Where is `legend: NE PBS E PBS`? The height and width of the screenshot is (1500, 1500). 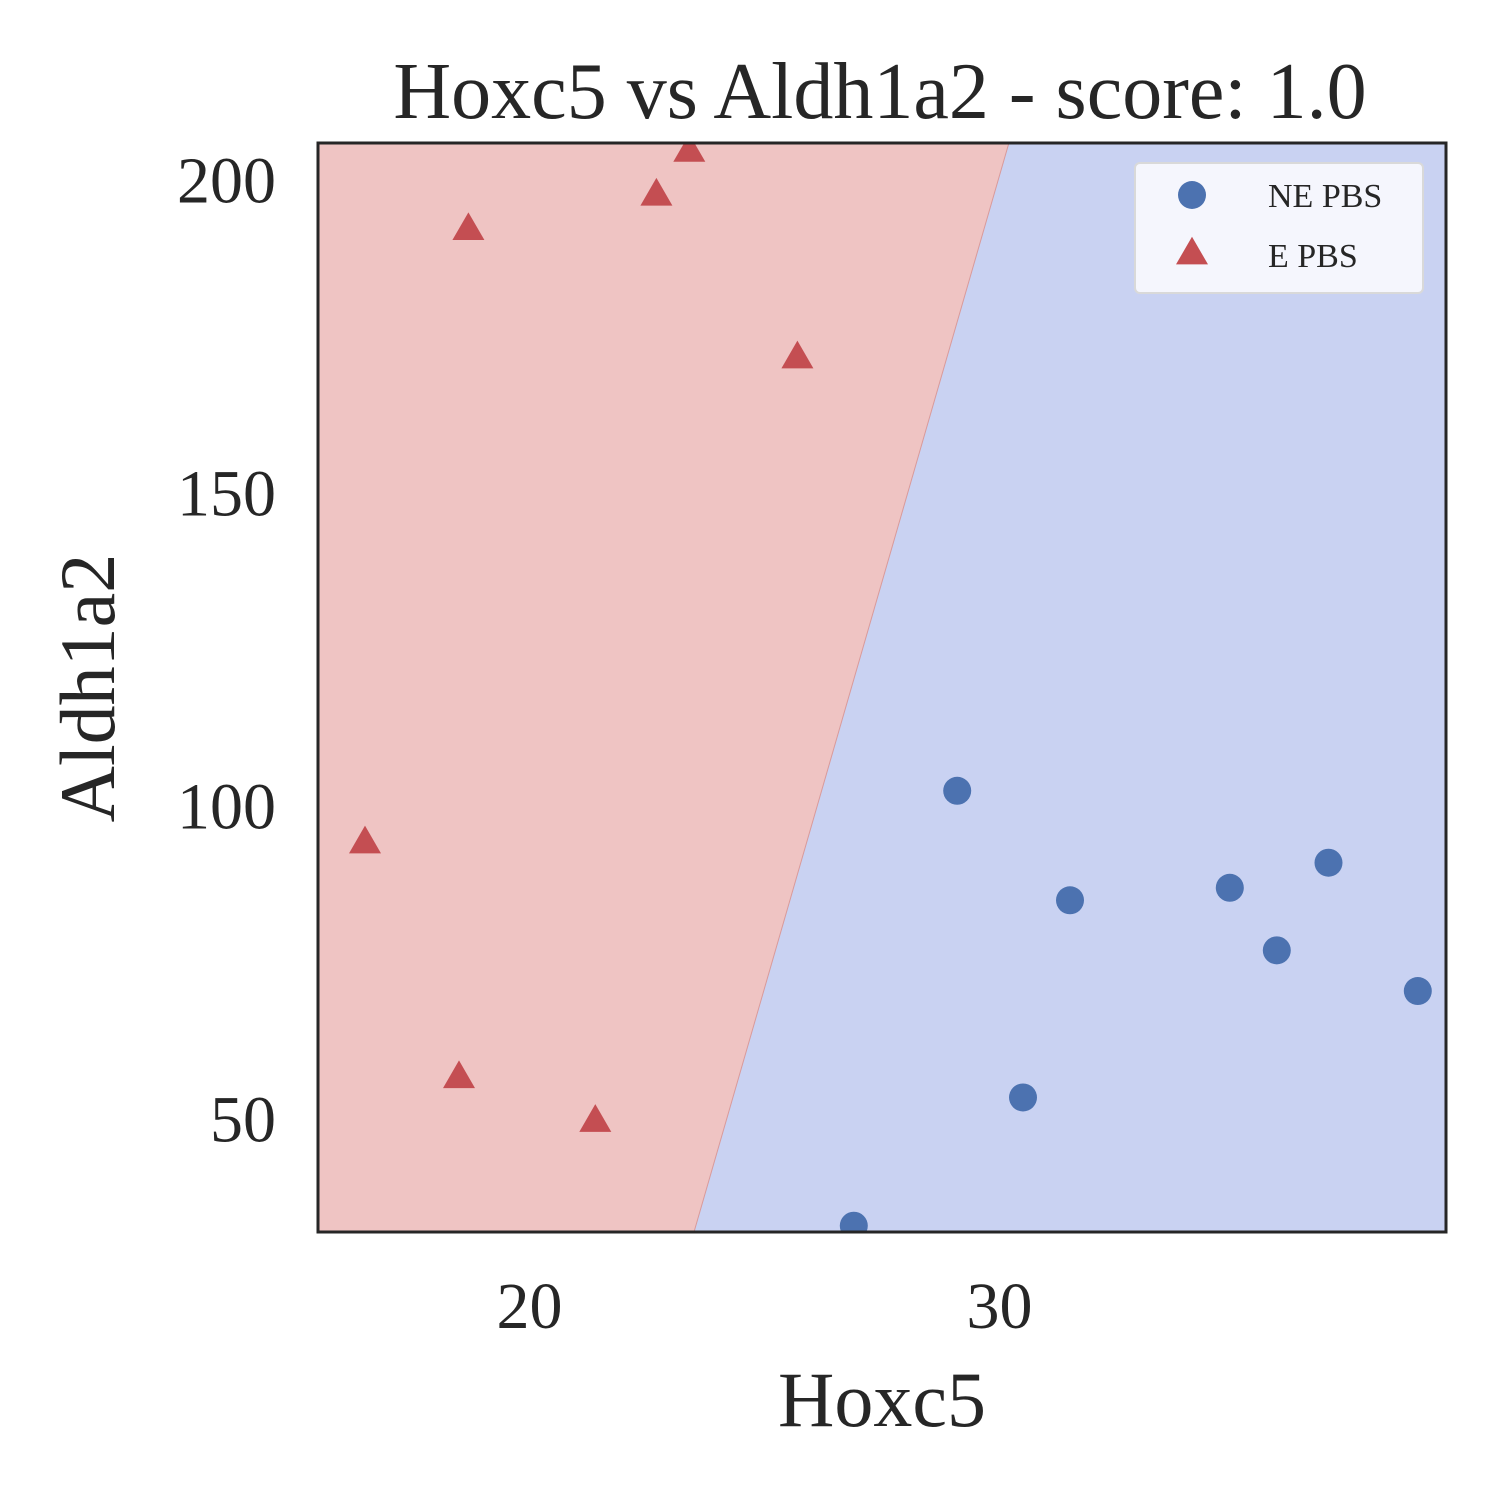
legend: NE PBS E PBS is located at coordinates (1279, 228).